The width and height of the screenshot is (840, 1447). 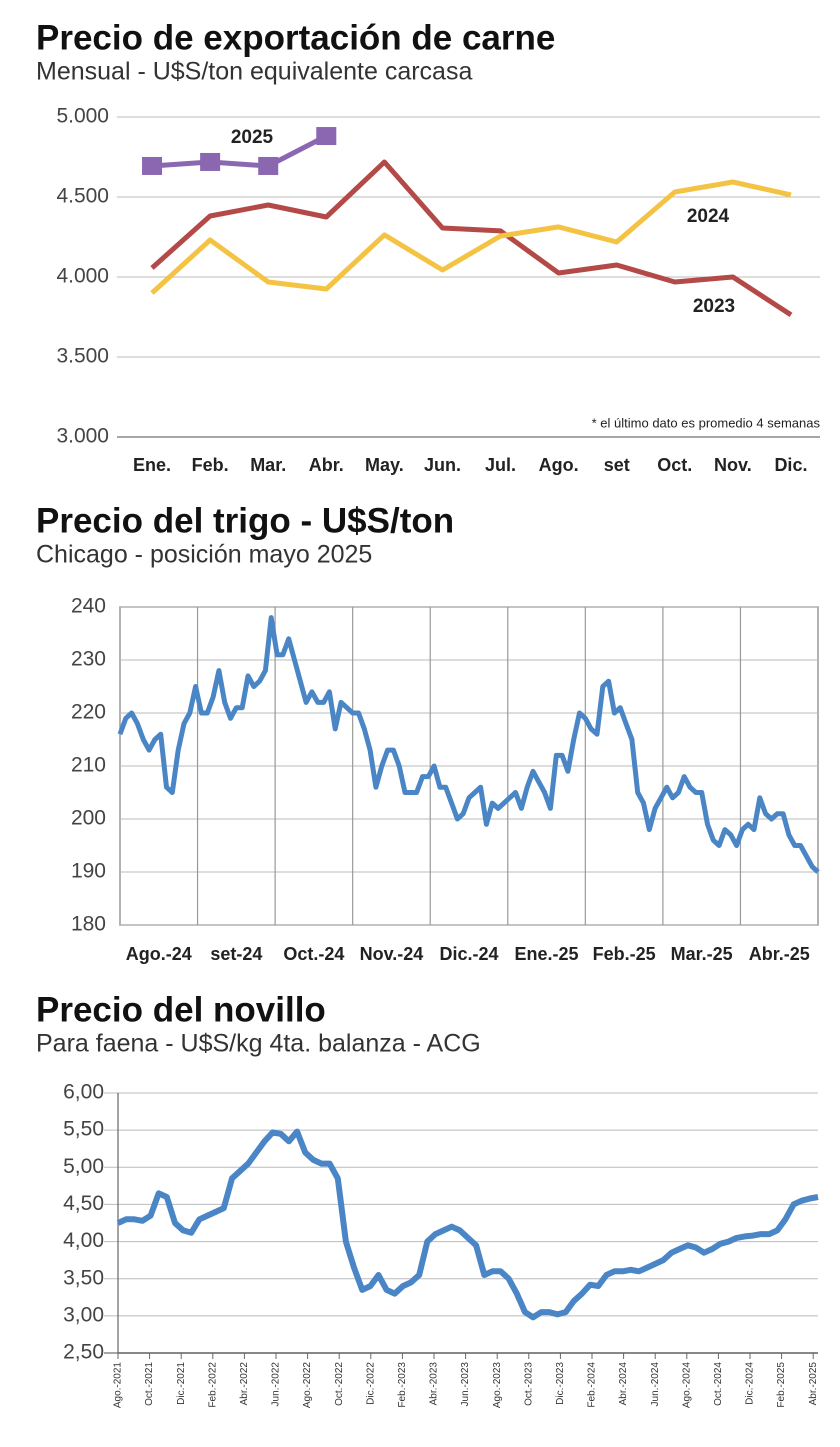 I want to click on x-tick-label: Oct.-2023, so click(x=528, y=1384).